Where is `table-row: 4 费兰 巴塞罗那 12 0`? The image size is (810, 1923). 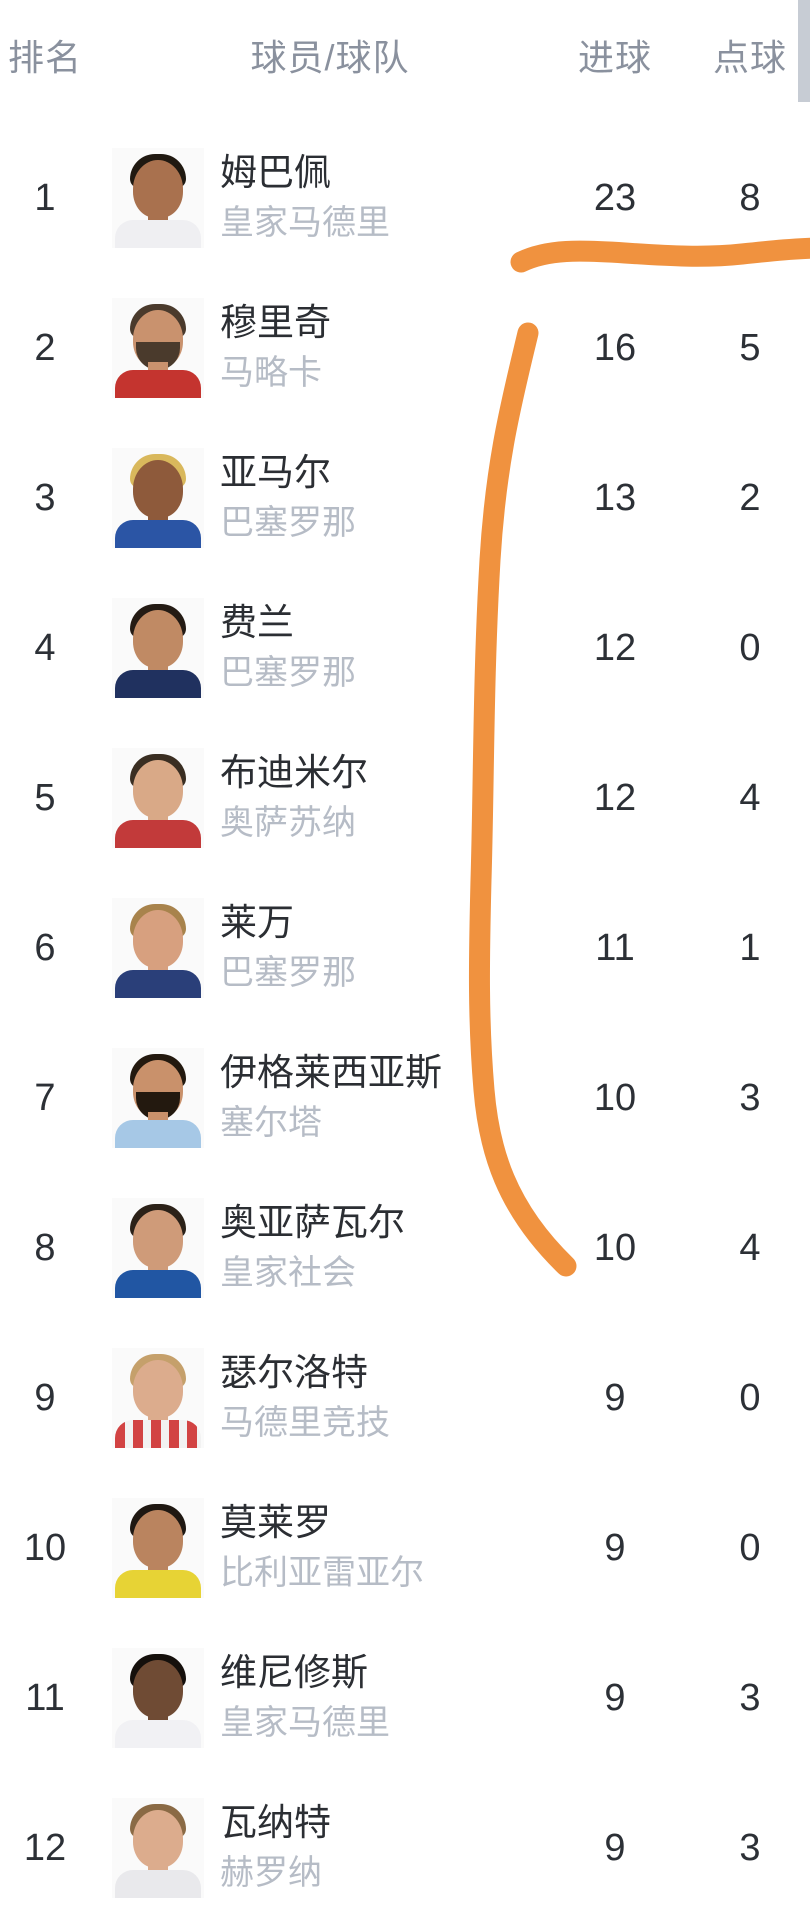
table-row: 4 费兰 巴塞罗那 12 0 is located at coordinates (405, 648).